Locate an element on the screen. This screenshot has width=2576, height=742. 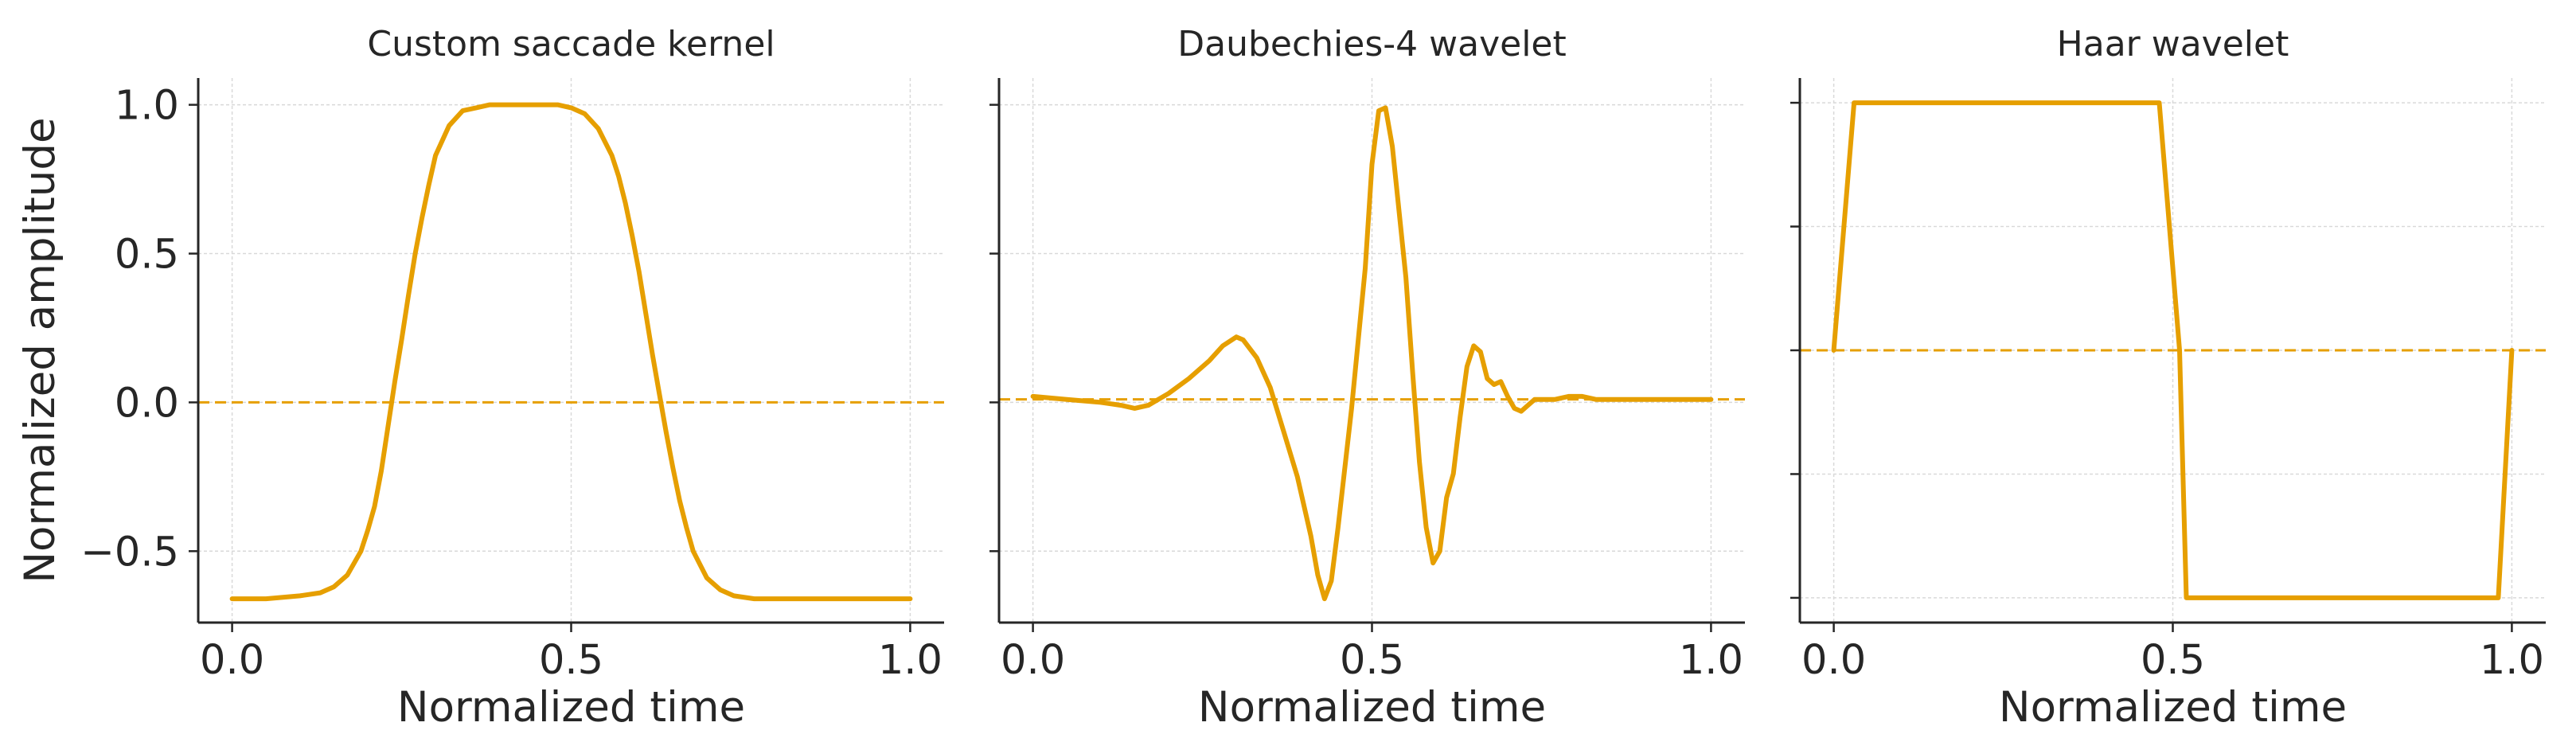
y-tick-label: 1.0 is located at coordinates (147, 106).